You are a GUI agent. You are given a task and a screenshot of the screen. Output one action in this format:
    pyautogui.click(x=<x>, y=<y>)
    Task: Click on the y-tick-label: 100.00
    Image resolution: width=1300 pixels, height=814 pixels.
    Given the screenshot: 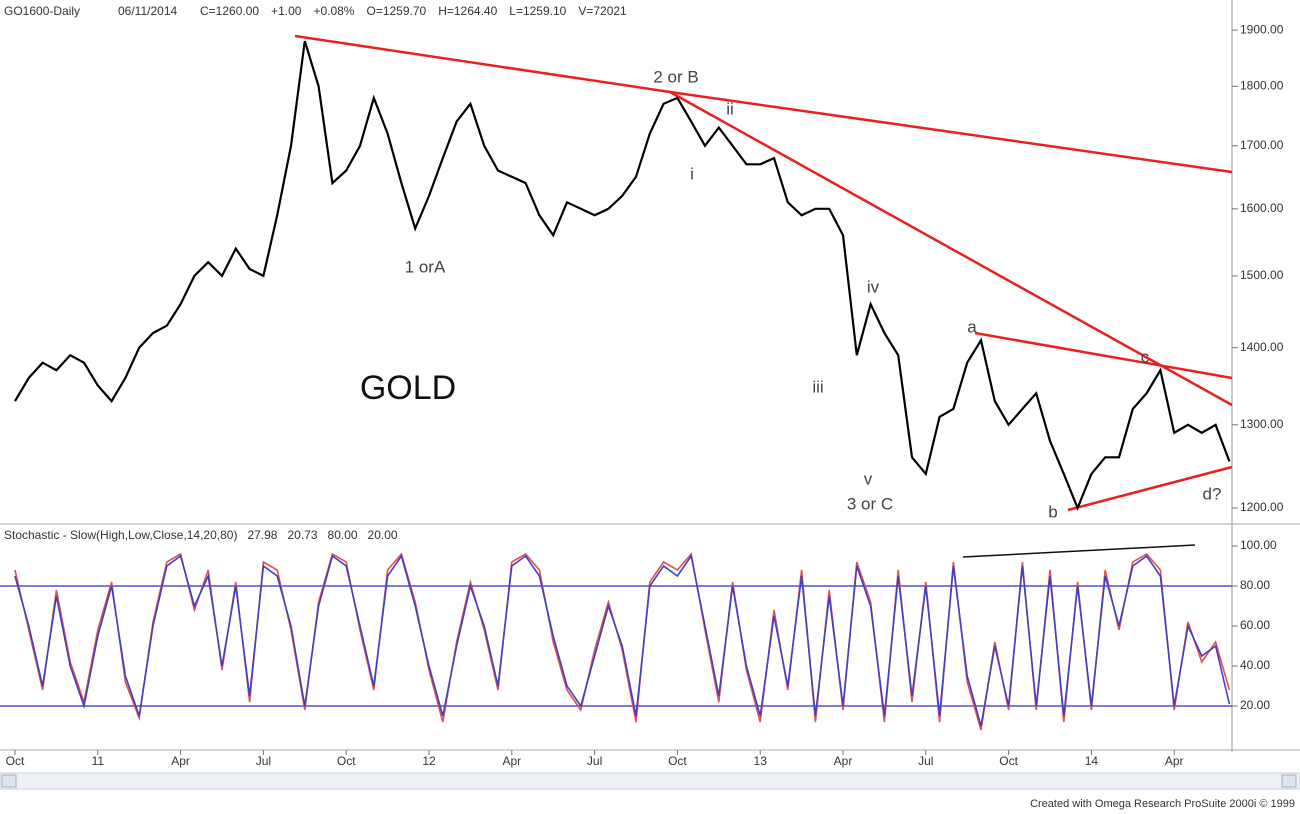 What is the action you would take?
    pyautogui.click(x=1258, y=545)
    